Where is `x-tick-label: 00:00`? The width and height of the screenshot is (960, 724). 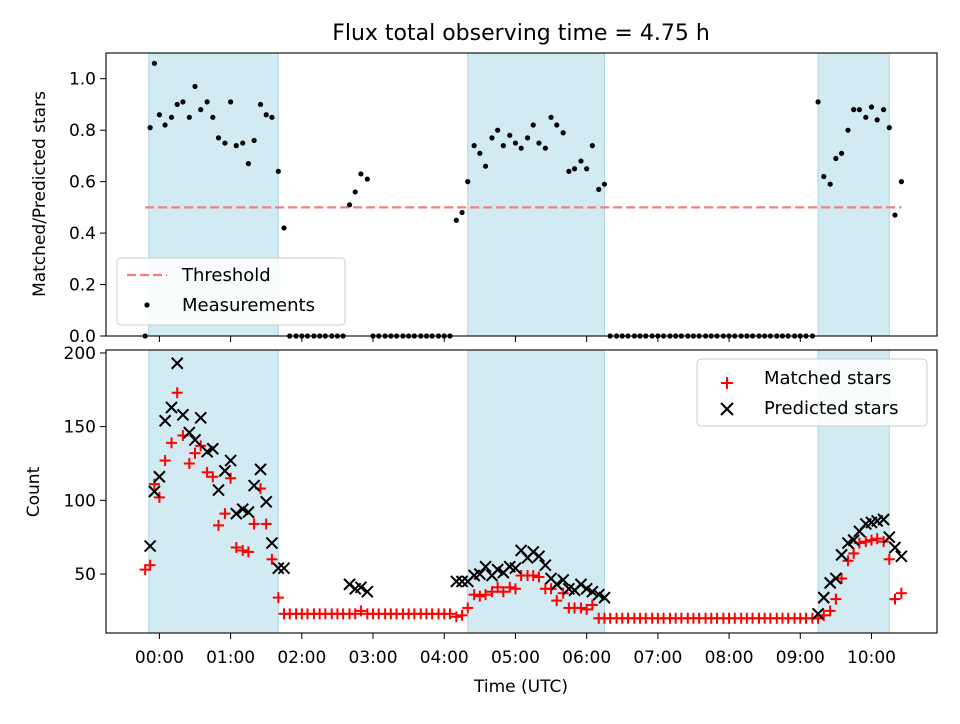
x-tick-label: 00:00 is located at coordinates (159, 658).